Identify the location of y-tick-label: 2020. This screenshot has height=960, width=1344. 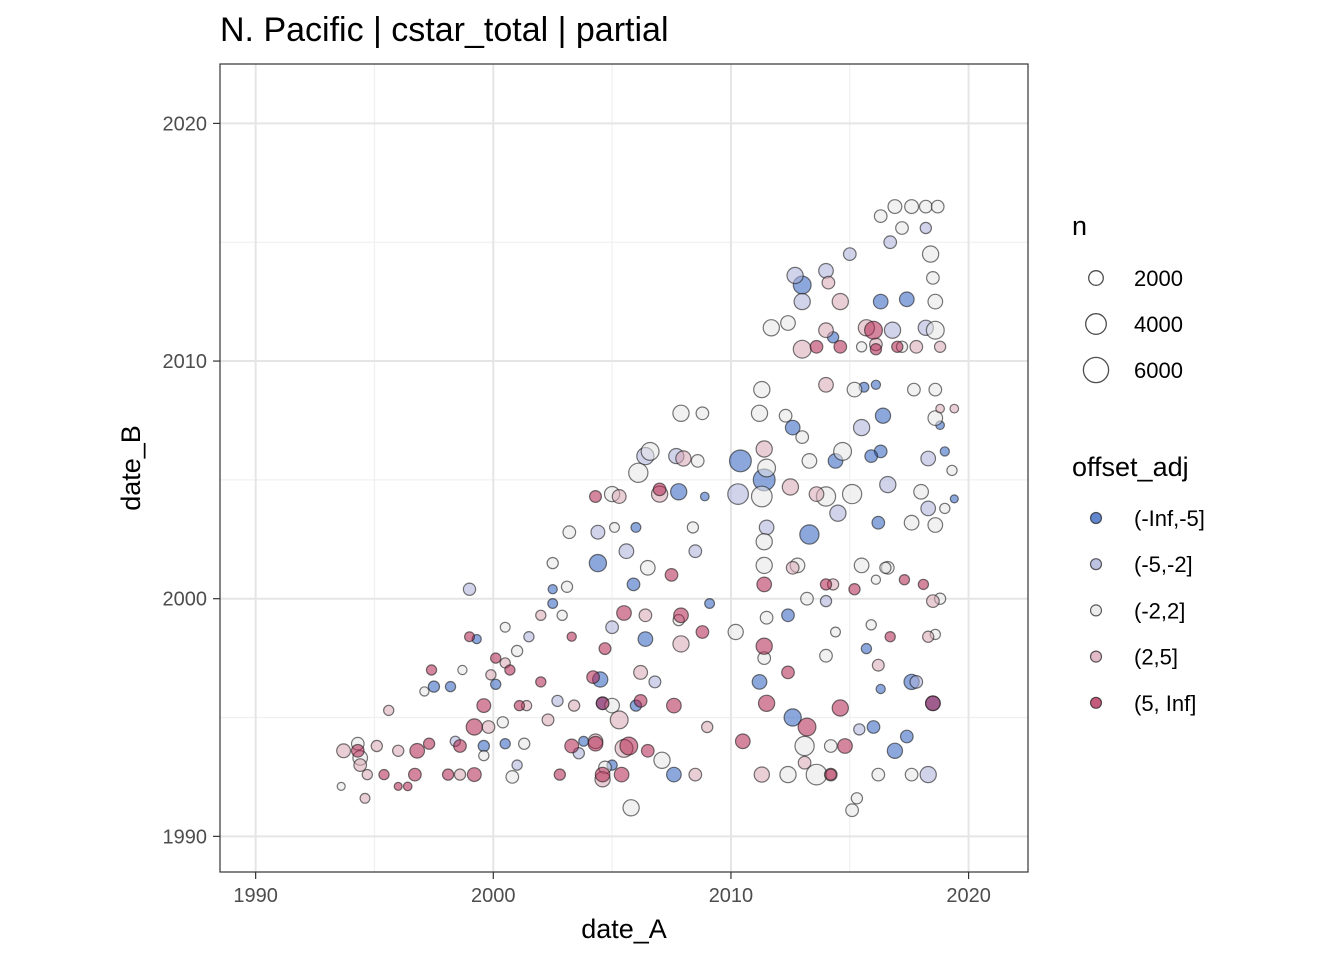
(185, 124).